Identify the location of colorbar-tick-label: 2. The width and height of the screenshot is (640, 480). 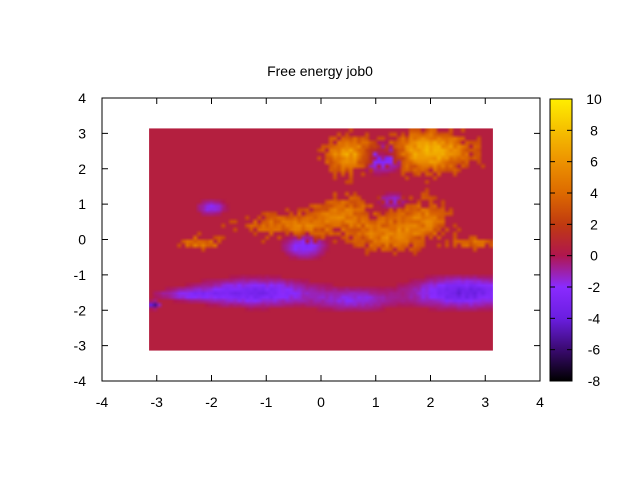
(594, 224).